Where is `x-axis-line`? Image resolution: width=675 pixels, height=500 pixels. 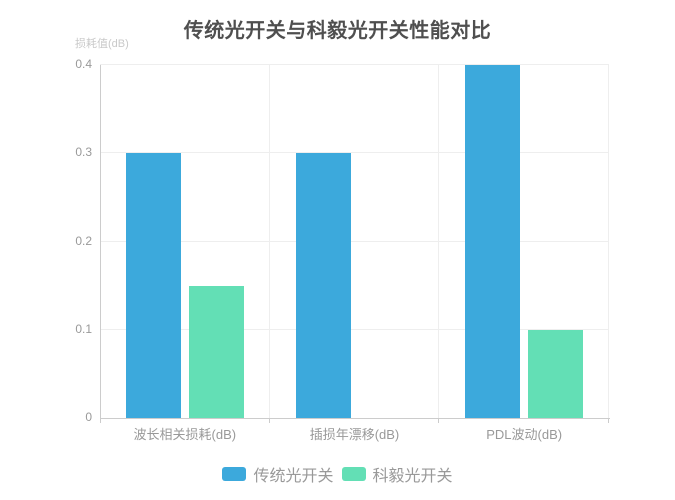 x-axis-line is located at coordinates (355, 418).